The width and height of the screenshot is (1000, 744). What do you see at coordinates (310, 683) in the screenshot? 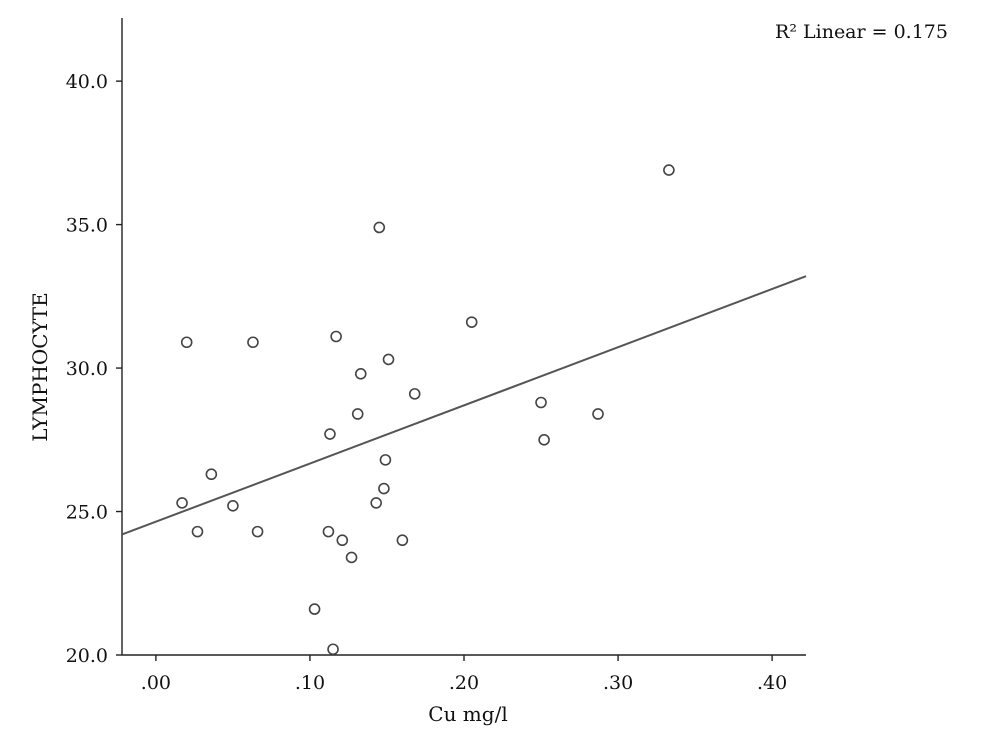
I see `x-tick-label: .10` at bounding box center [310, 683].